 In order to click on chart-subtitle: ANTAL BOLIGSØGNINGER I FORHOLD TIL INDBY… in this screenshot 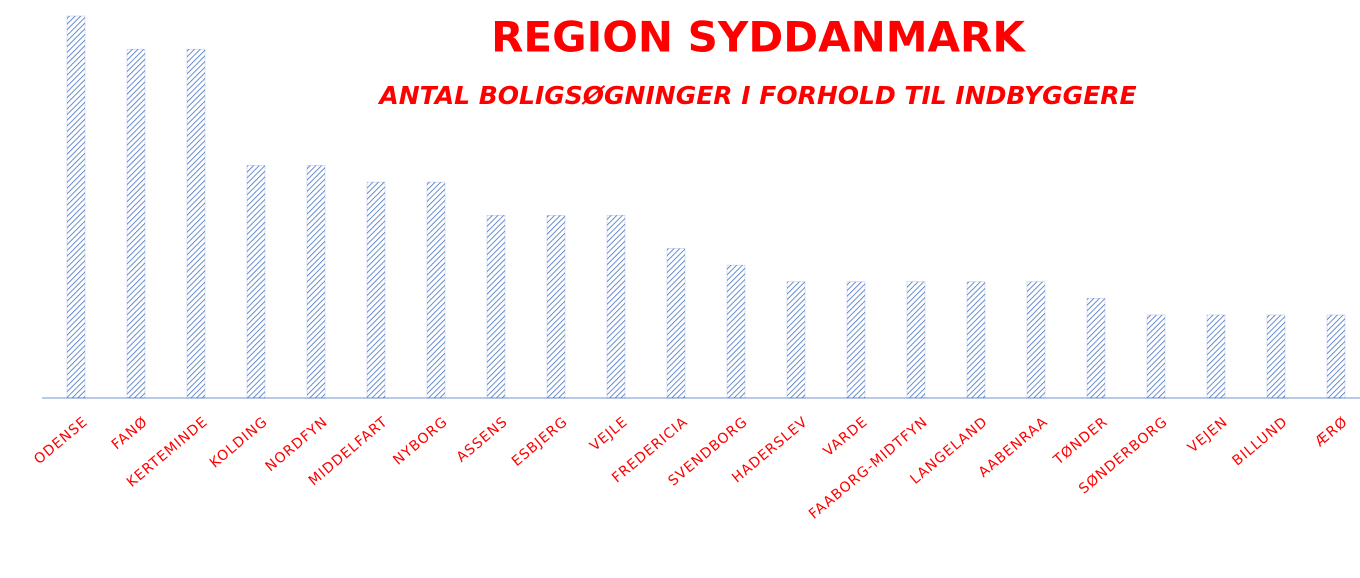, I will do `click(756, 95)`.